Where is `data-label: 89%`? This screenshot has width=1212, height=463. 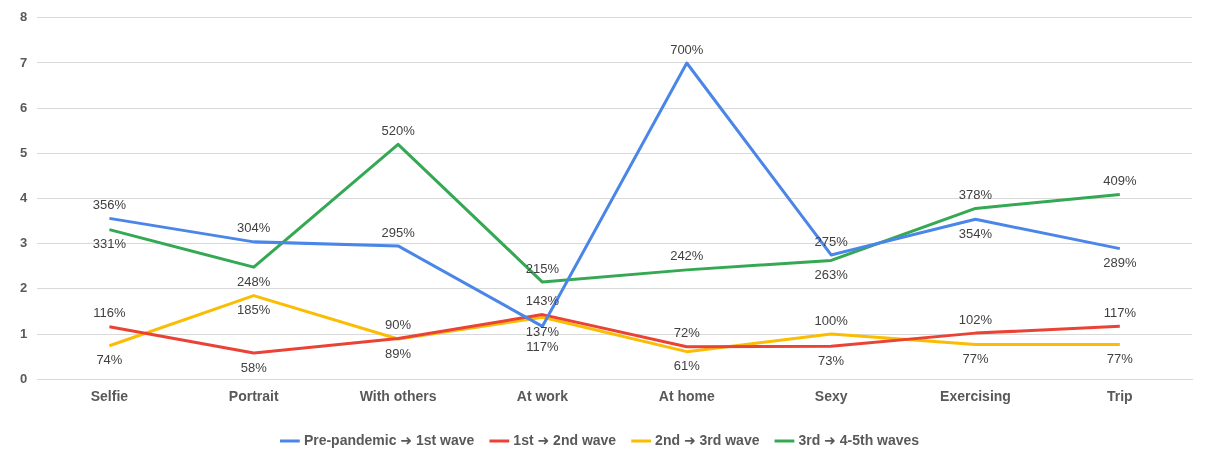
data-label: 89% is located at coordinates (398, 353).